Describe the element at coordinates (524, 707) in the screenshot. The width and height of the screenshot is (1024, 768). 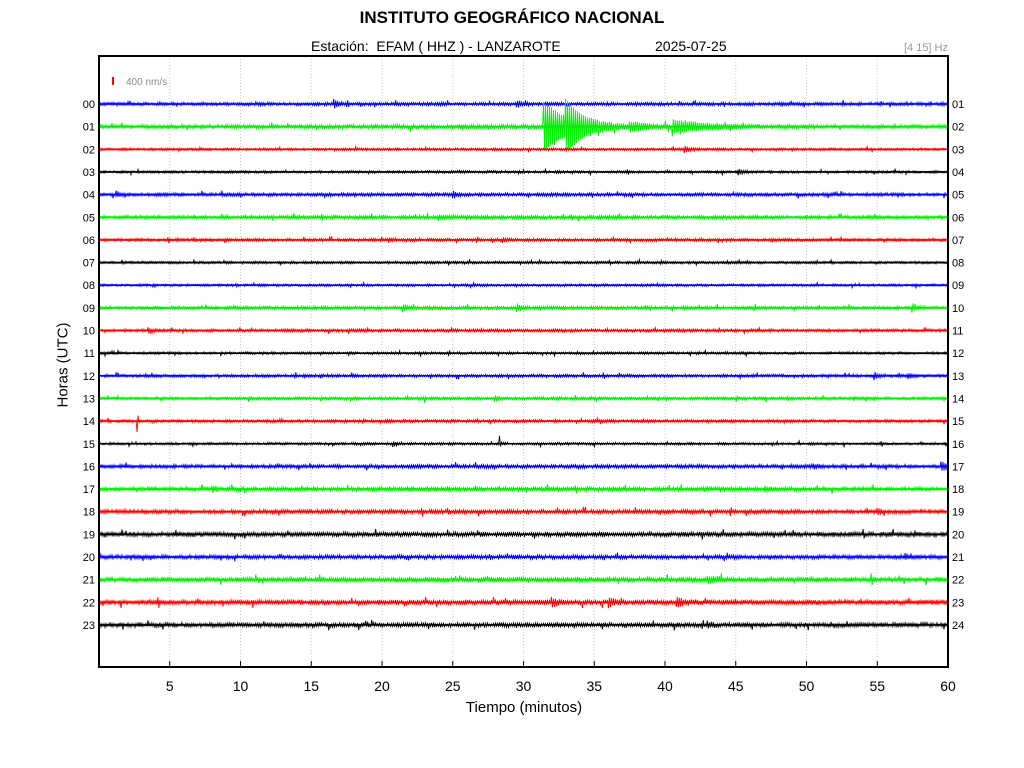
I see `x-axis-label: Tiempo (minutos)` at that location.